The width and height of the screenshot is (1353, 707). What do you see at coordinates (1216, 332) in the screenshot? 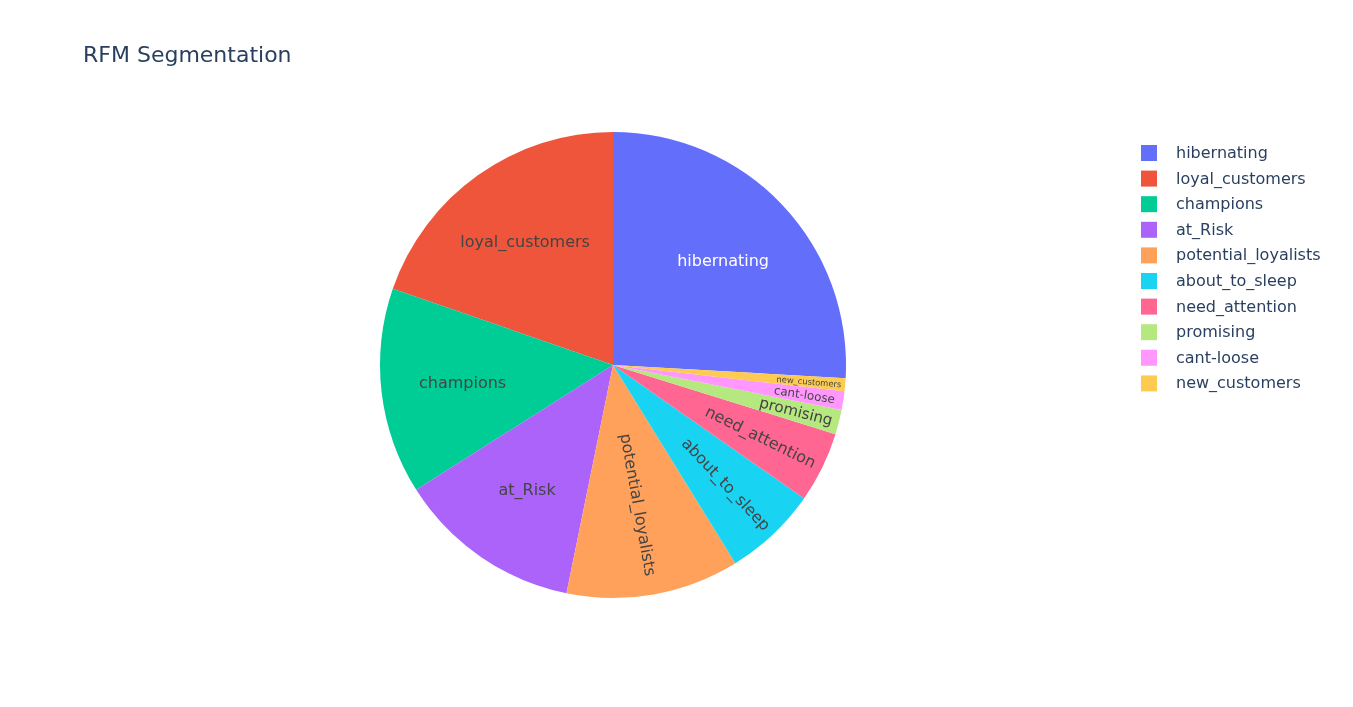
I see `legend-label: promising` at bounding box center [1216, 332].